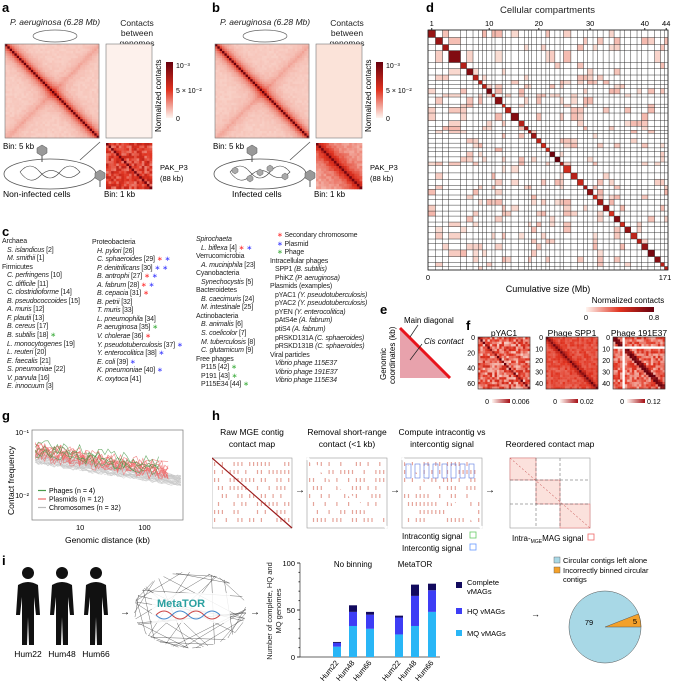  What do you see at coordinates (161, 354) in the screenshot?
I see `plasmid-marker-icon: ∗` at bounding box center [161, 354].